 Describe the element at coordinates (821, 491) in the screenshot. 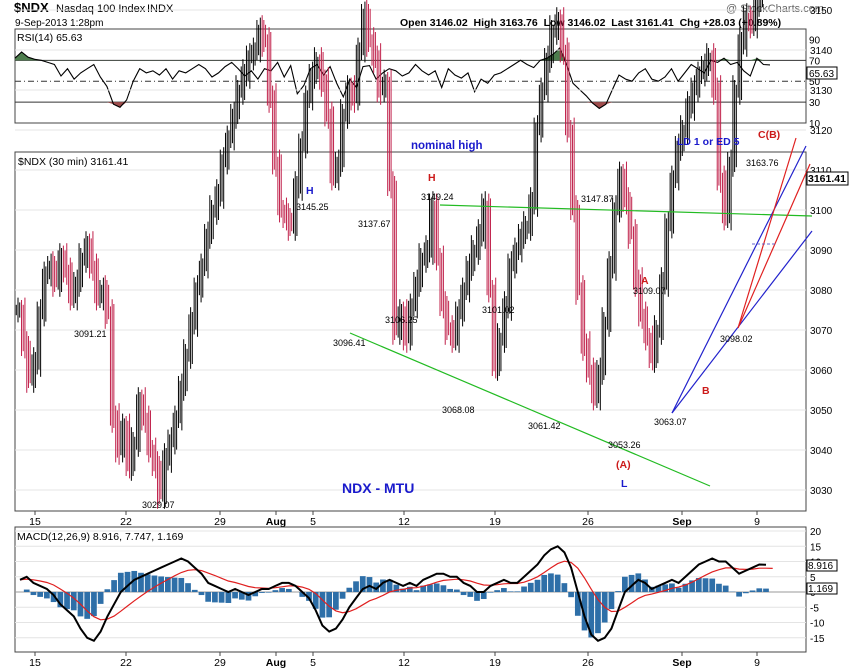

I see `price-ytick: 3030` at that location.